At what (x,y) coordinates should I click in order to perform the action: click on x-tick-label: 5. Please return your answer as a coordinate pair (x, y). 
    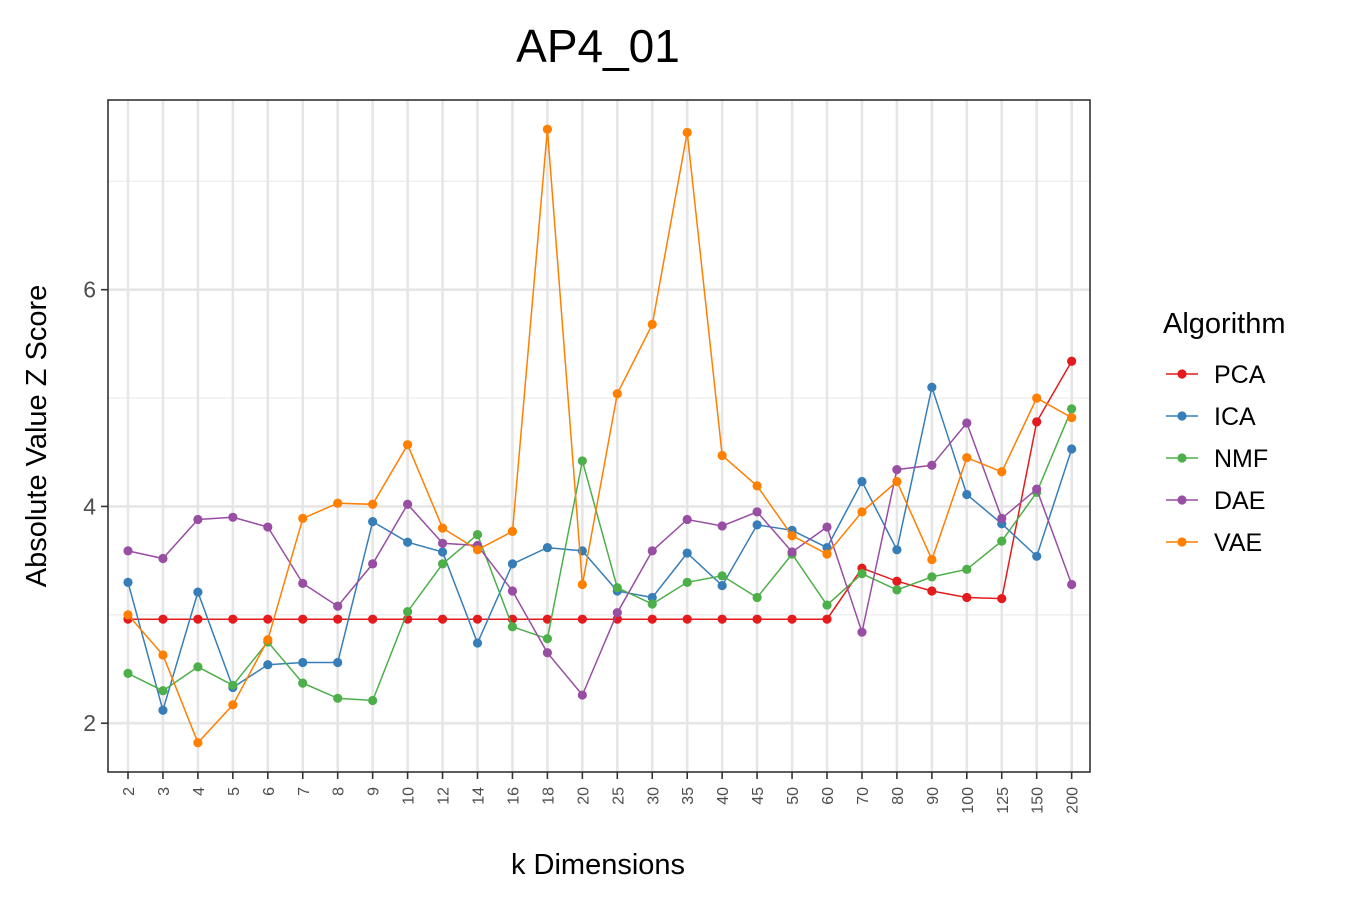
    Looking at the image, I should click on (234, 791).